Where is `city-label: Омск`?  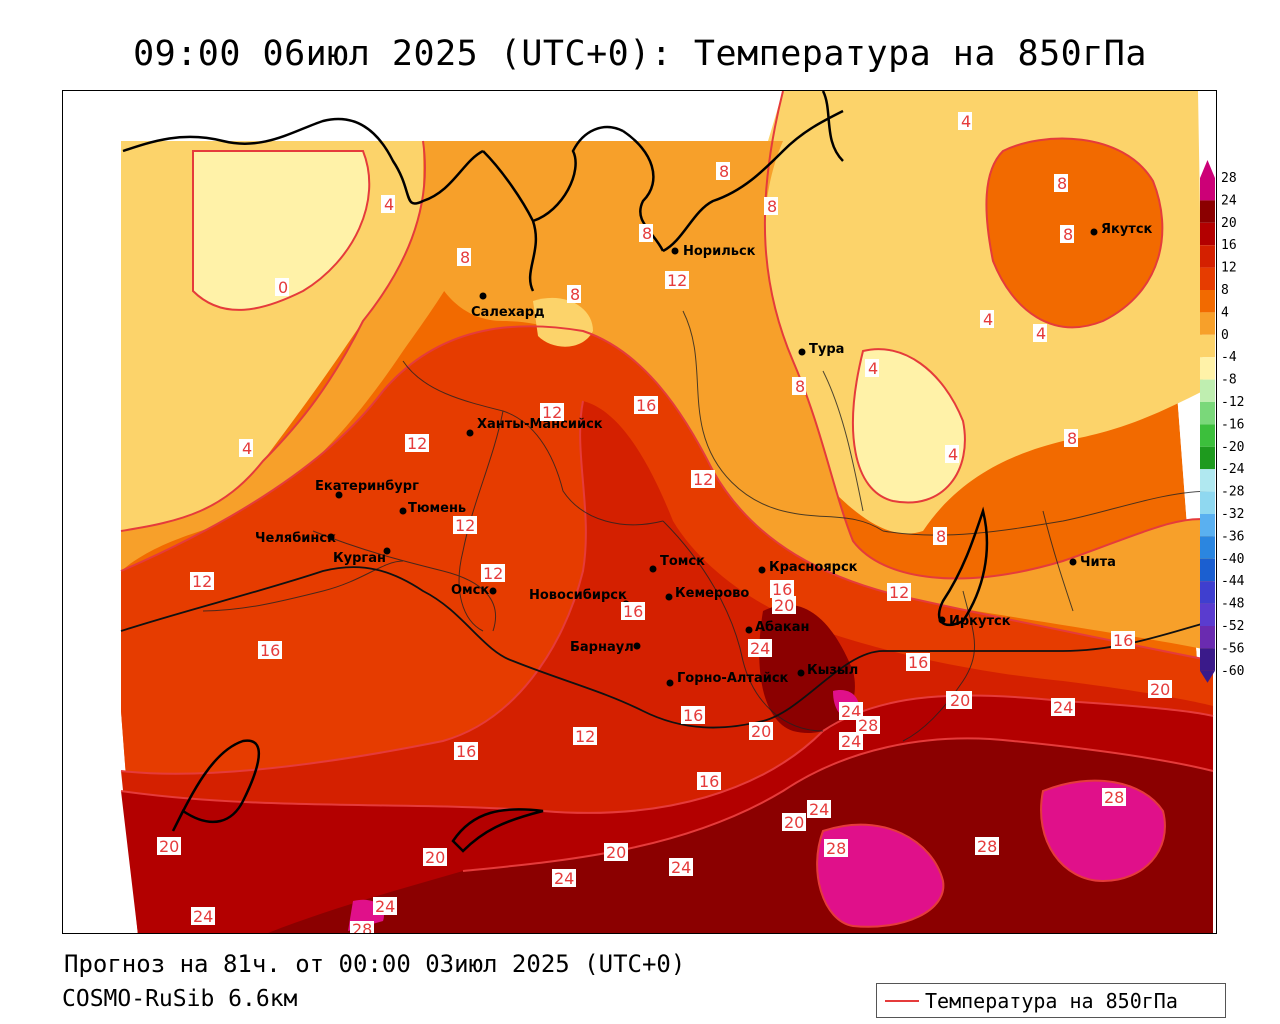 city-label: Омск is located at coordinates (470, 590).